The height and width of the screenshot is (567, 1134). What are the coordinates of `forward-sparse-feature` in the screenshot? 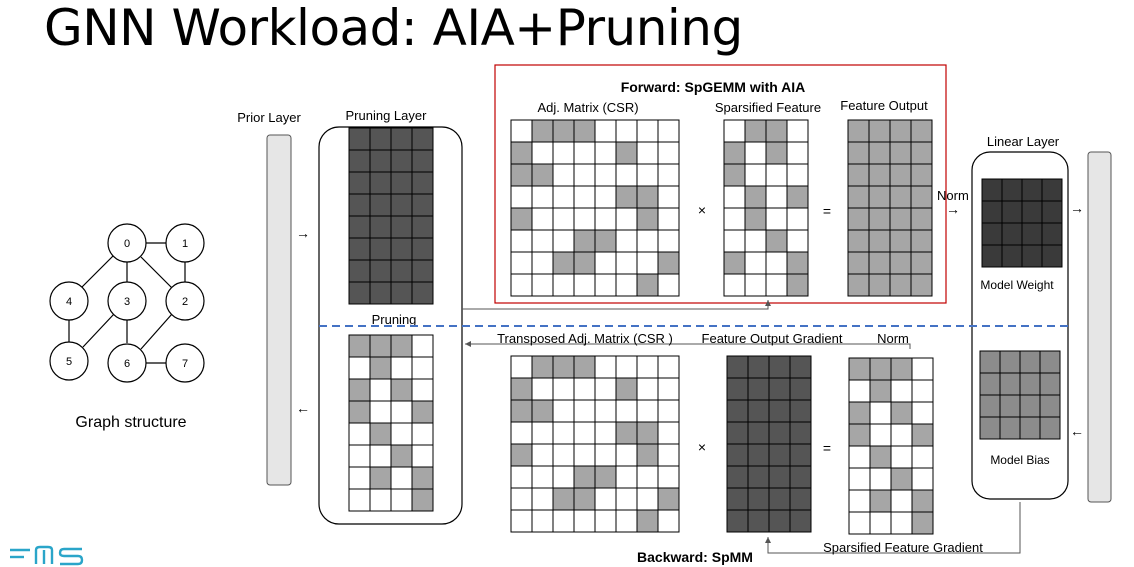 It's located at (766, 208).